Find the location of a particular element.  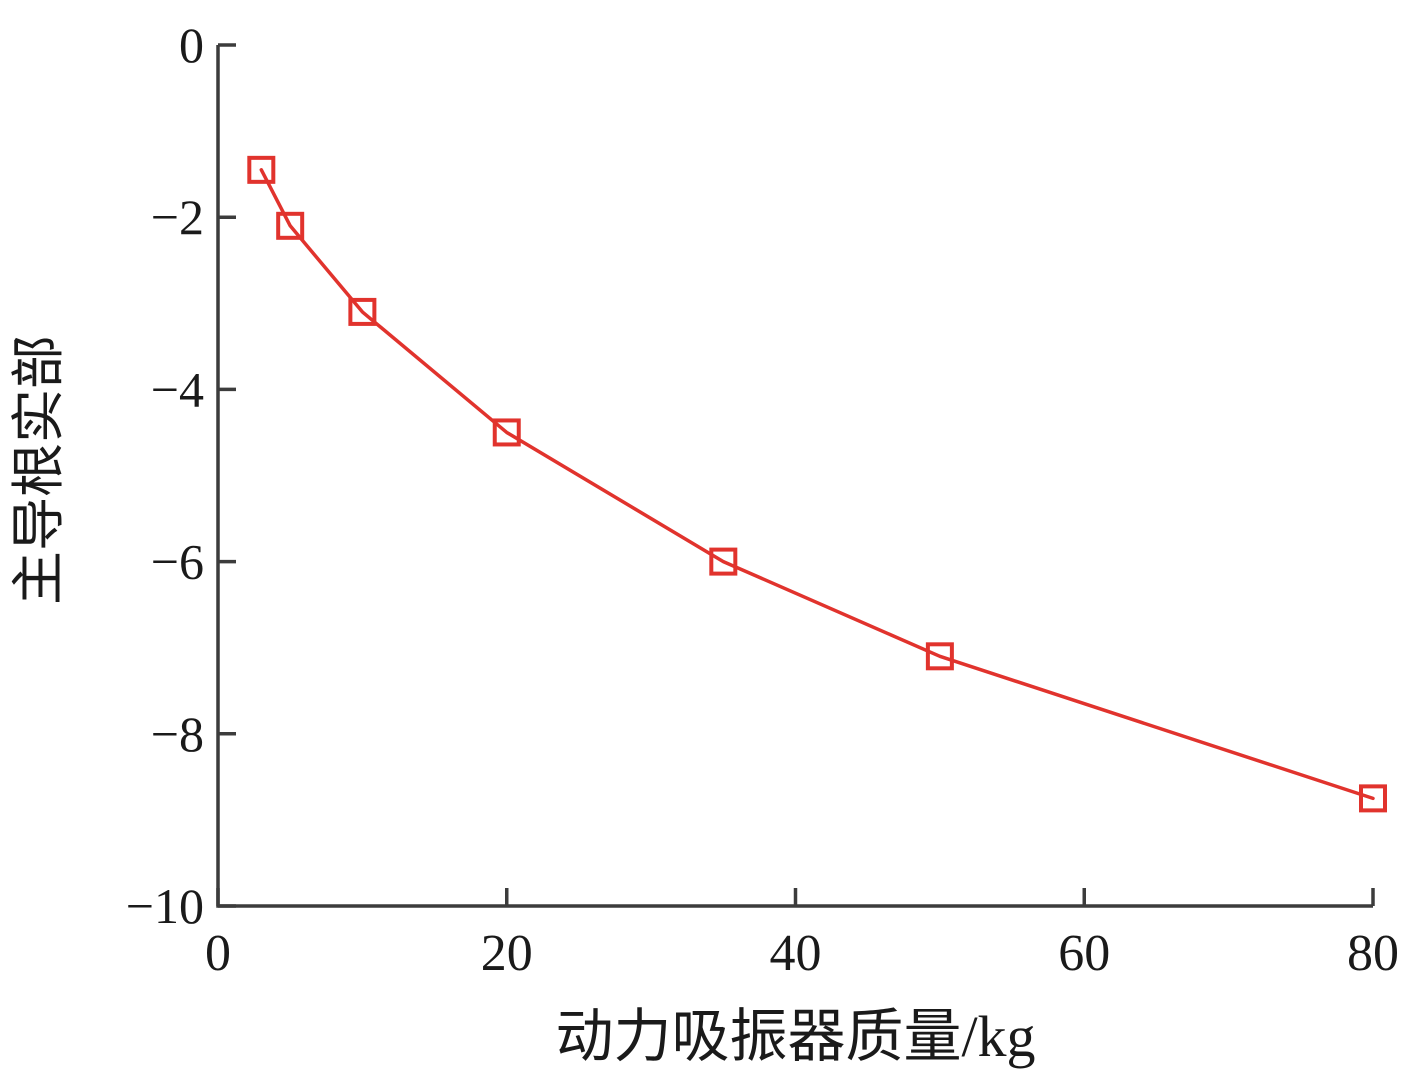

y-tick-label: −4 is located at coordinates (177, 389).